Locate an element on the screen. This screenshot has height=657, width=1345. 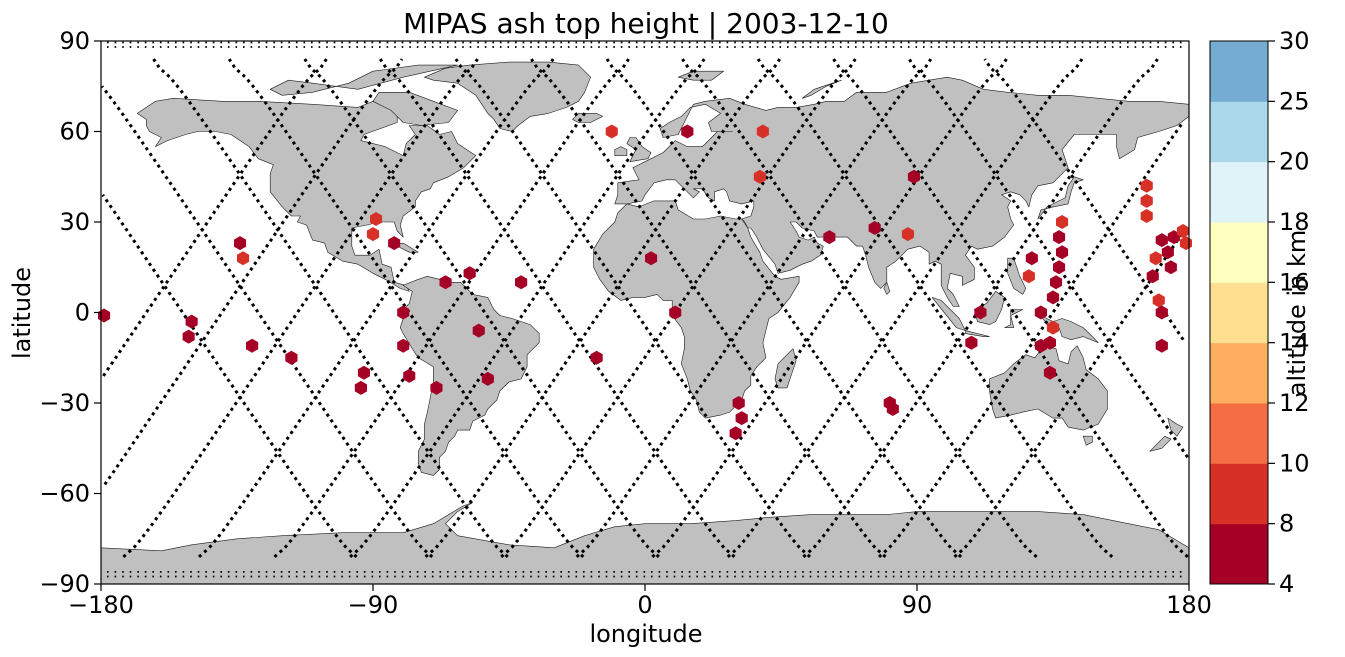
land-new-zealand-s is located at coordinates (1160, 443).